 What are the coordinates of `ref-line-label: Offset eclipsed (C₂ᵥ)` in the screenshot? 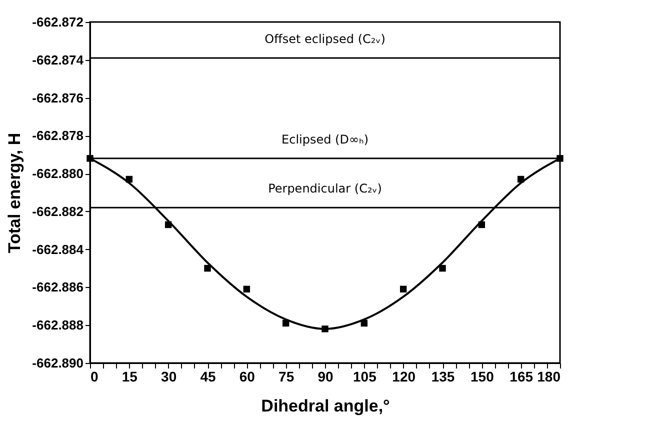 It's located at (325, 39).